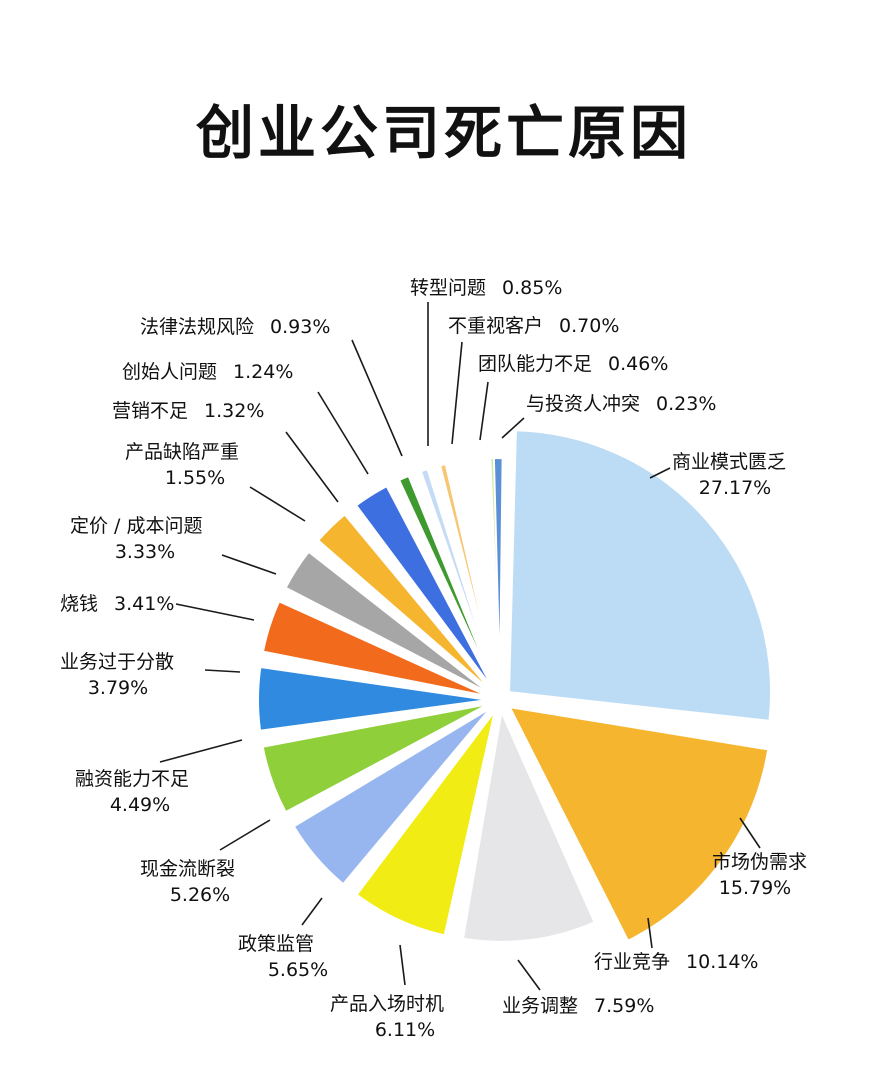 The width and height of the screenshot is (888, 1080). Describe the element at coordinates (632, 962) in the screenshot. I see `slice-name-label: 行业竞争` at that location.